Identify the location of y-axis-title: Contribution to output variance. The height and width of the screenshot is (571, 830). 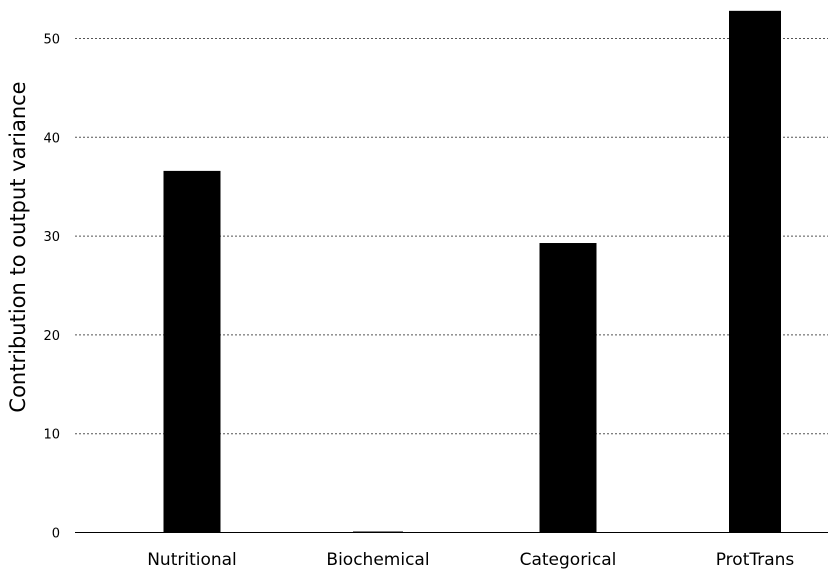
(18, 246).